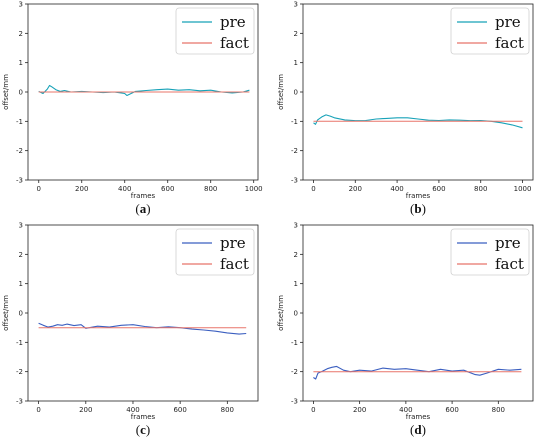  I want to click on panel-caption-letter: c, so click(143, 429).